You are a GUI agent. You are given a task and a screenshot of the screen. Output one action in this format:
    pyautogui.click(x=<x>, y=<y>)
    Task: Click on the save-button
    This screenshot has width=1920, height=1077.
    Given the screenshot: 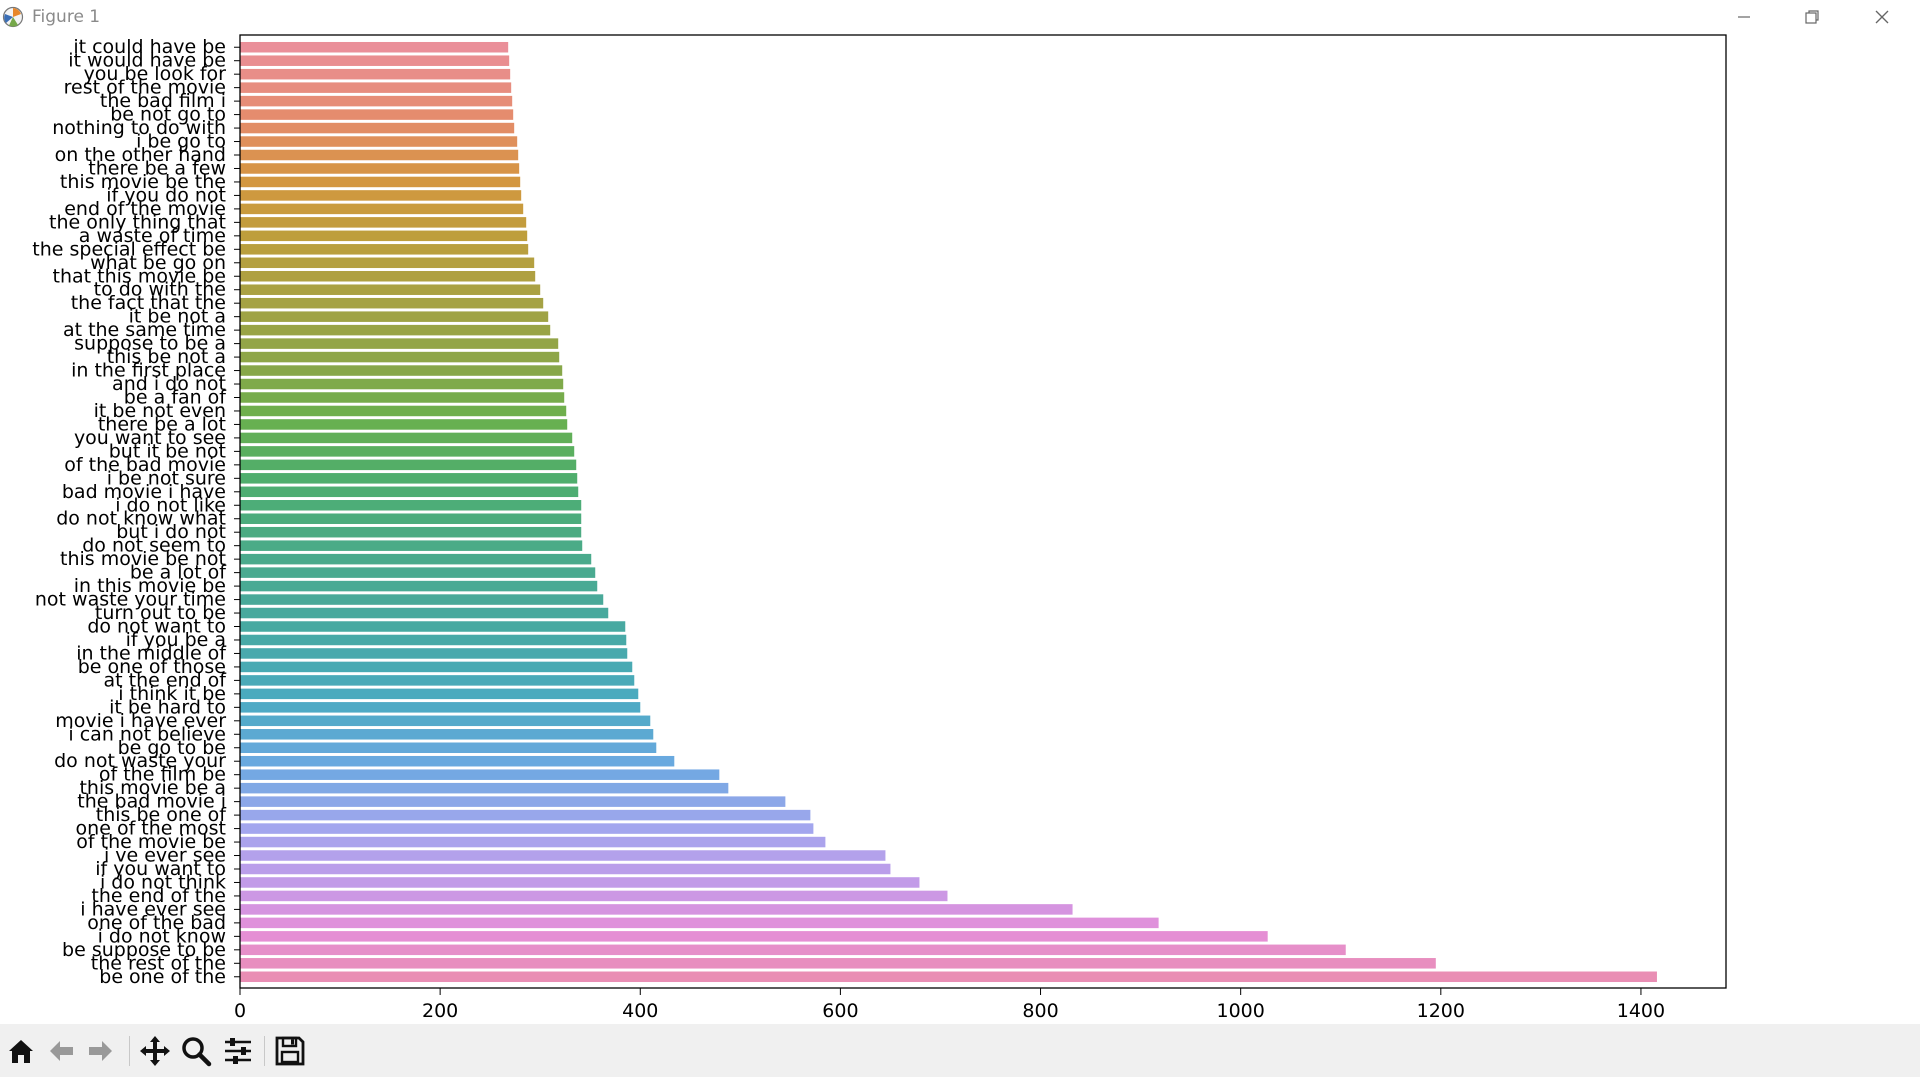 What is the action you would take?
    pyautogui.click(x=290, y=1051)
    